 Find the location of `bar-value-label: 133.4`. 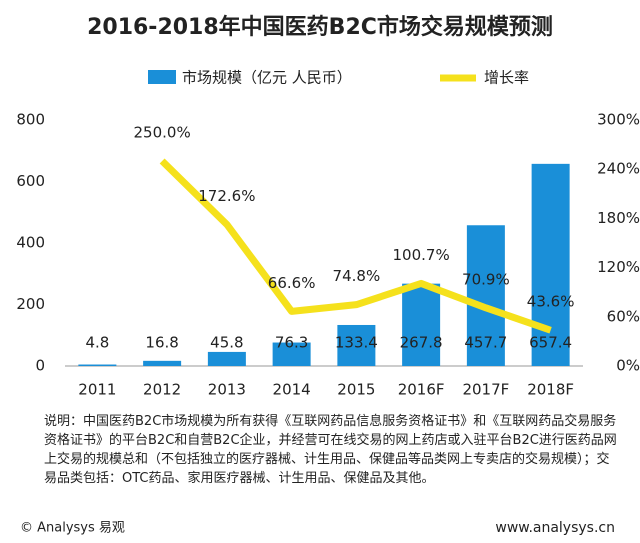

bar-value-label: 133.4 is located at coordinates (356, 343).